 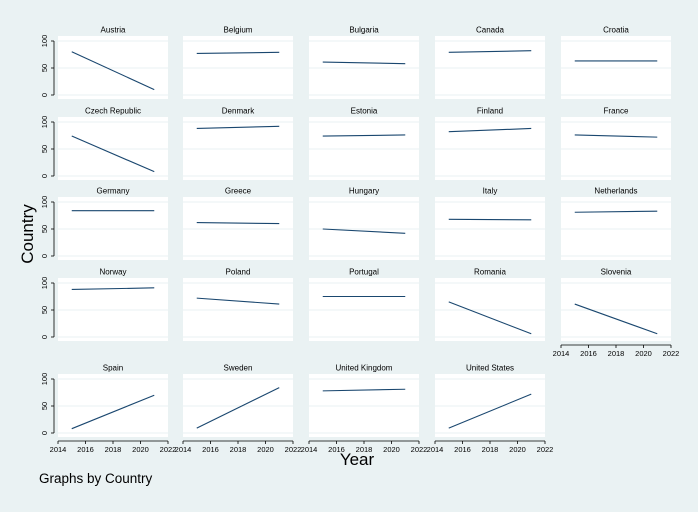 I want to click on panel-sweden: Sweden 2014 2016 2018 2020 2022, so click(x=238, y=407).